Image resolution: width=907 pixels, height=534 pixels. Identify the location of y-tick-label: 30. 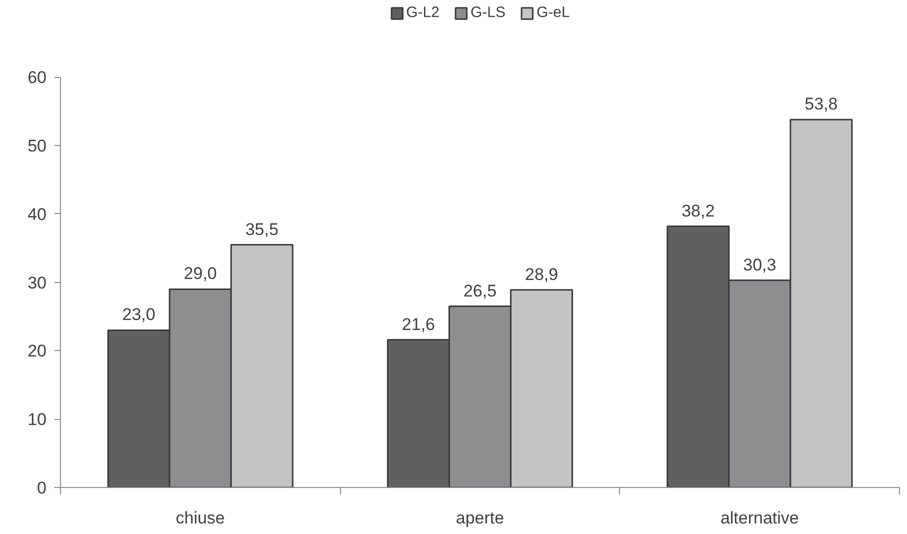
(37, 282).